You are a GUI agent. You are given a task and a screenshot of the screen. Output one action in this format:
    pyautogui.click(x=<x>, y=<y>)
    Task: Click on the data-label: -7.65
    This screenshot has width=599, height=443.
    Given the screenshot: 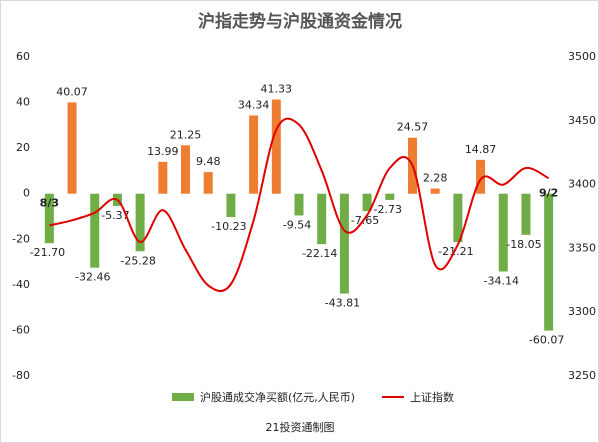 What is the action you would take?
    pyautogui.click(x=365, y=220)
    